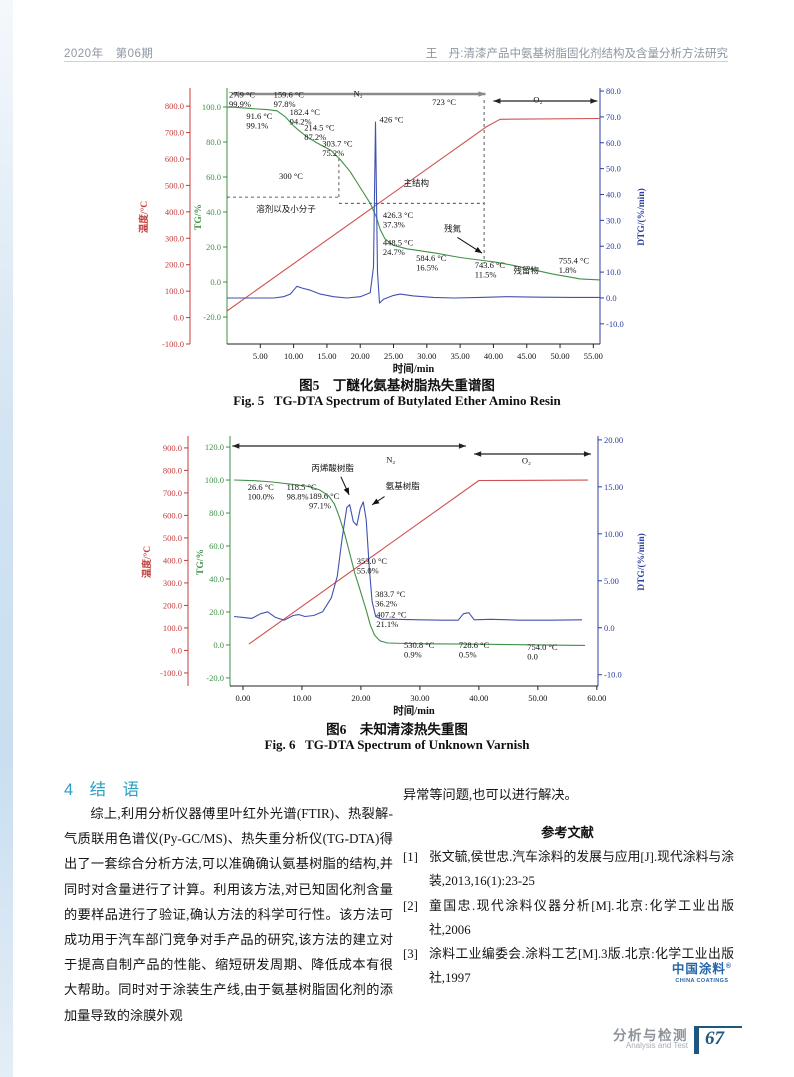  What do you see at coordinates (453, 228) in the screenshot?
I see `svg-text: 残氮` at bounding box center [453, 228].